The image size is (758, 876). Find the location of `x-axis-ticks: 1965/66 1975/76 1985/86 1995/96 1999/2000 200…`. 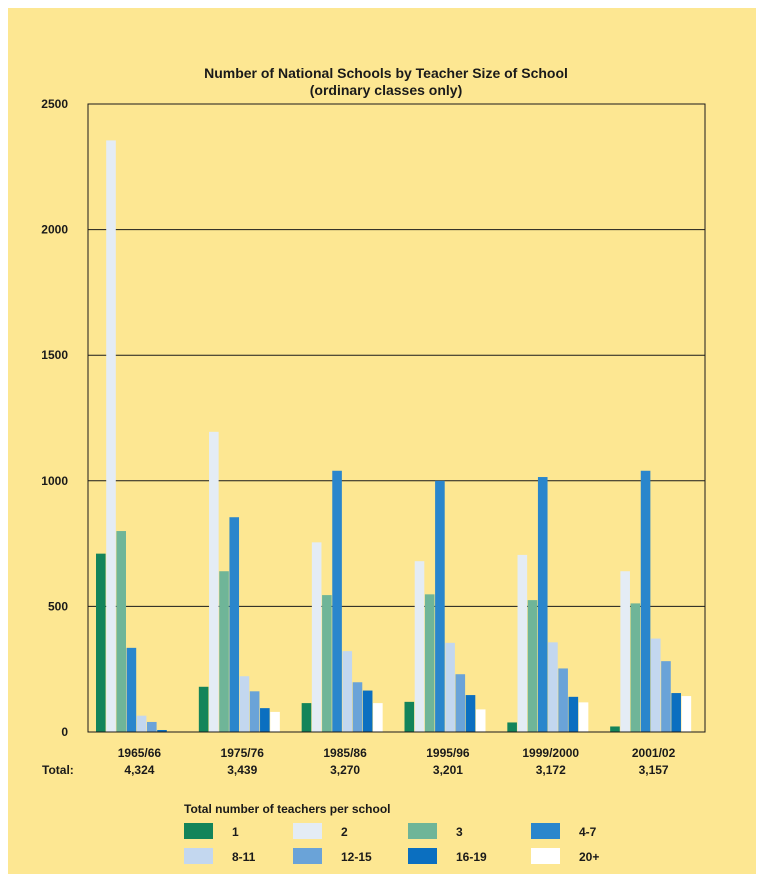

x-axis-ticks: 1965/66 1975/76 1985/86 1995/96 1999/2000 200… is located at coordinates (397, 753).